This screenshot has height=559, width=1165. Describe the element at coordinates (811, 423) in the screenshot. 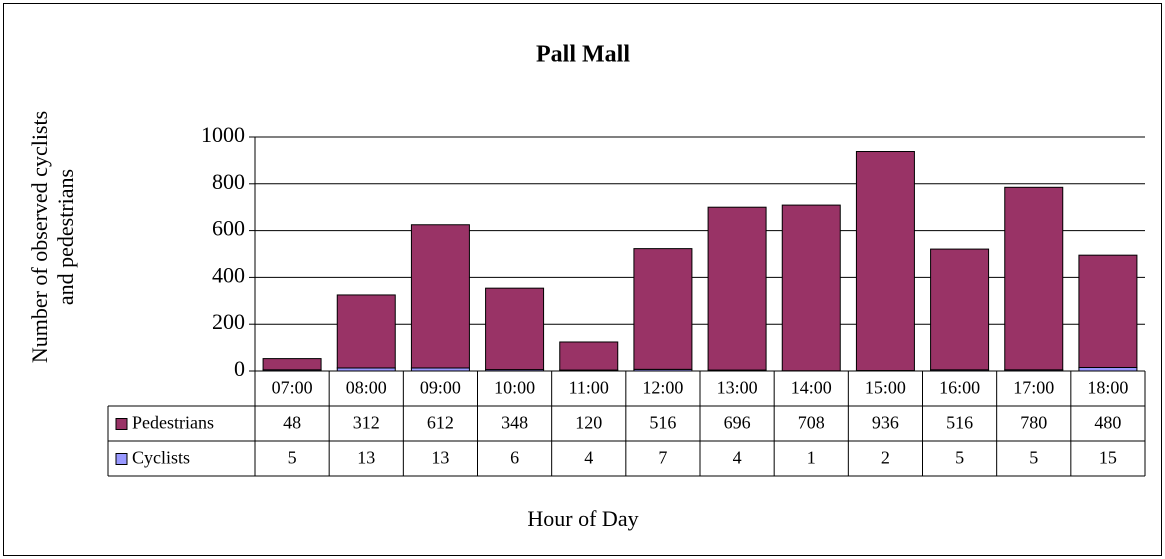

I see `table-value: 708` at that location.